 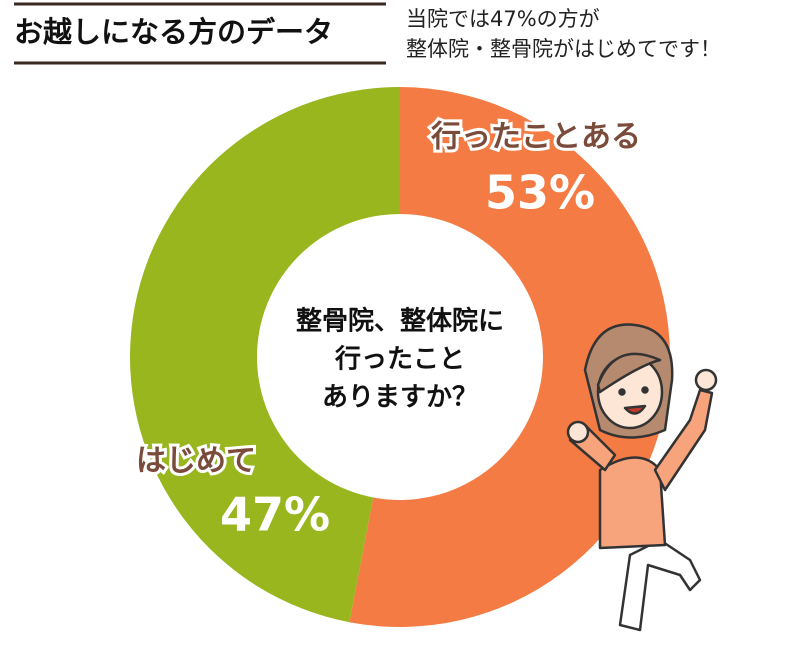 I want to click on subtitle: 当院では47%の方が, so click(x=503, y=19).